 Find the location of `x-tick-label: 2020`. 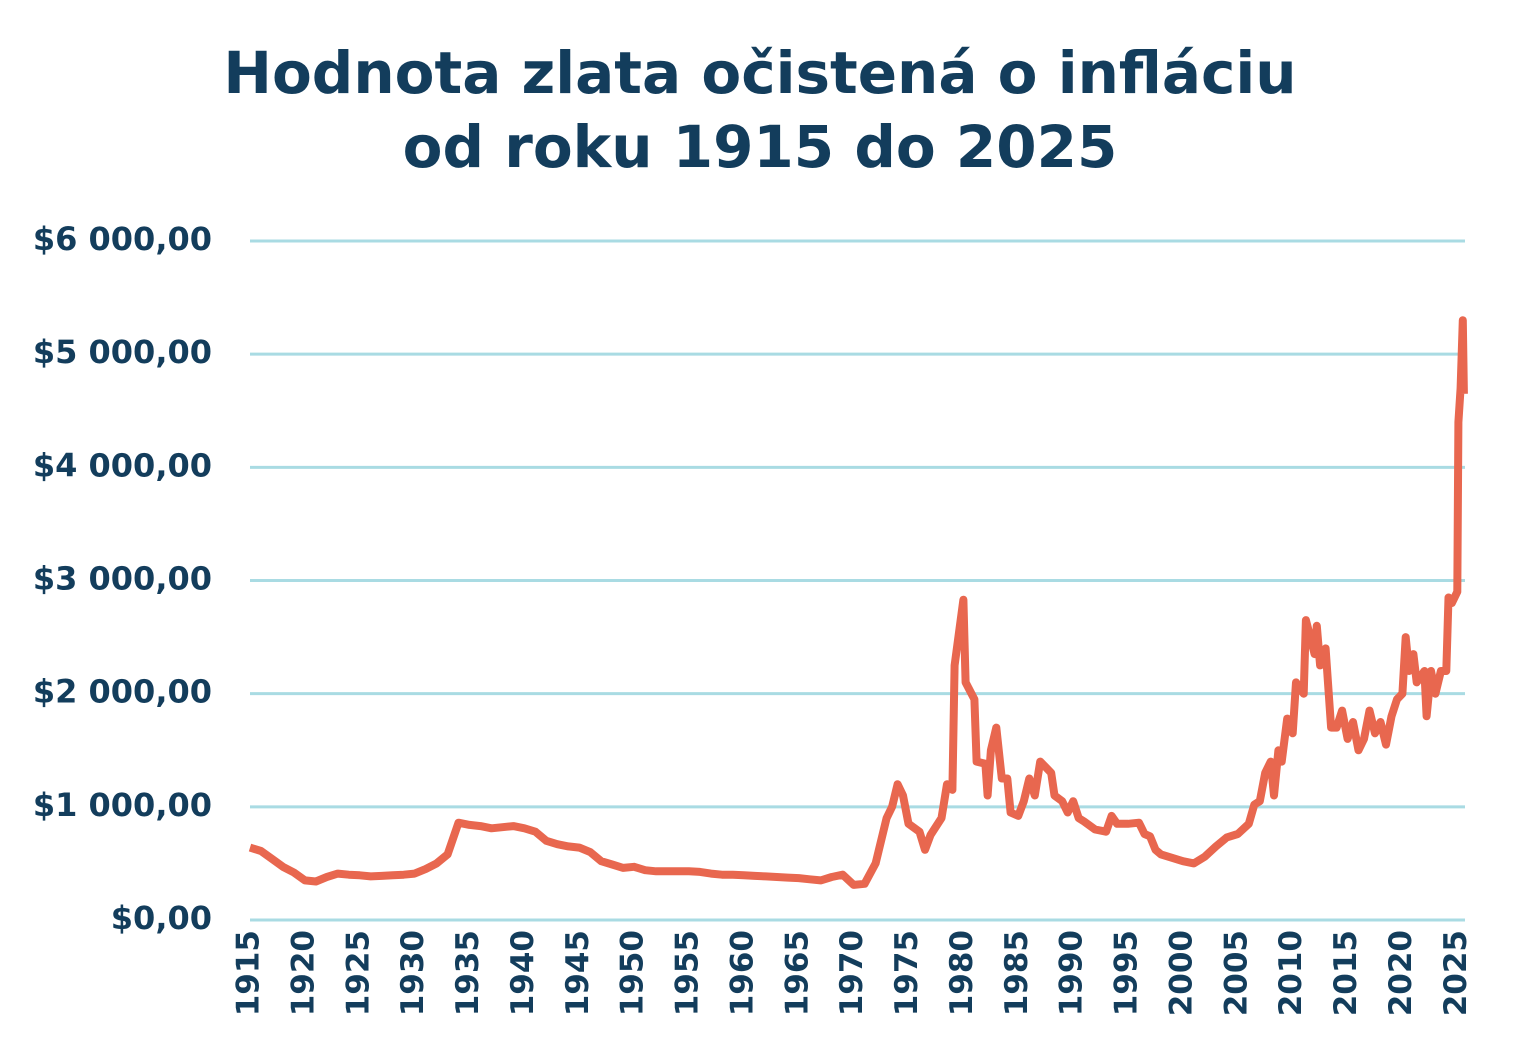

x-tick-label: 2020 is located at coordinates (1401, 973).